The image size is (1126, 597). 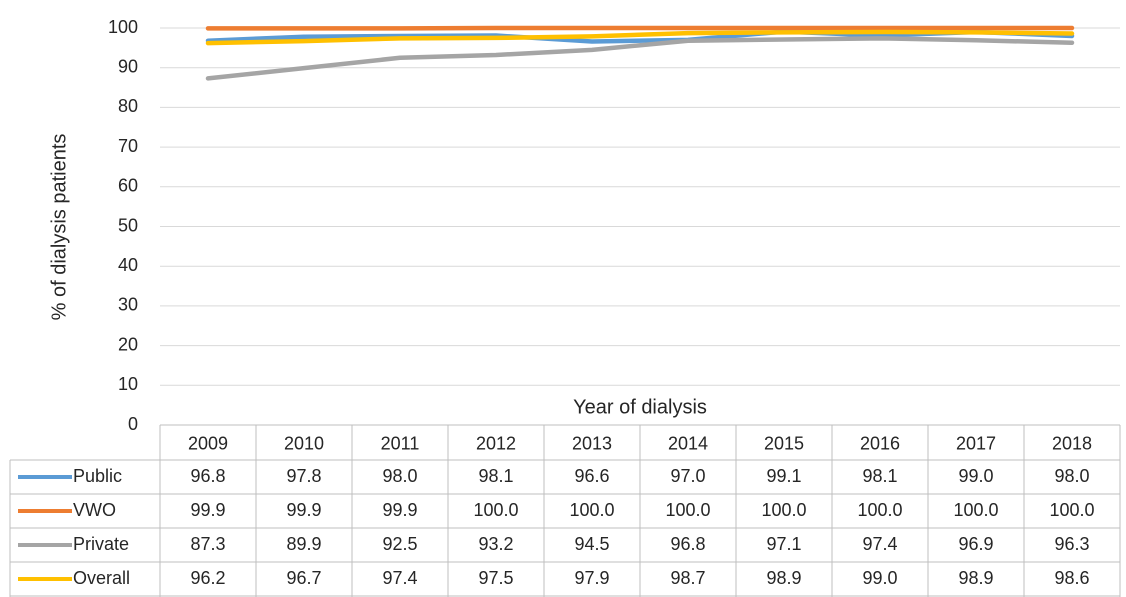 What do you see at coordinates (591, 578) in the screenshot?
I see `data-label: 97.9` at bounding box center [591, 578].